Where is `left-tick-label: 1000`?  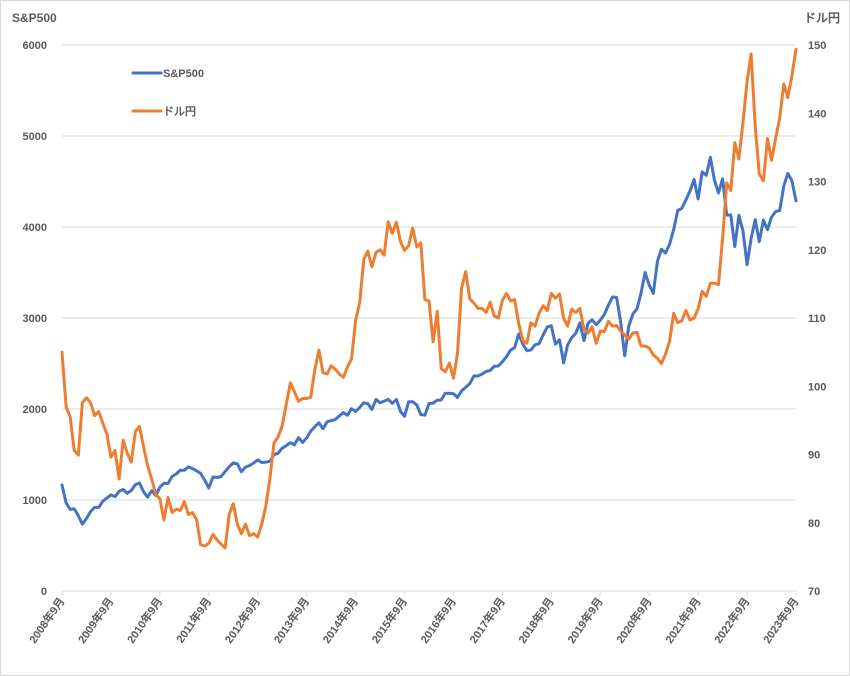
left-tick-label: 1000 is located at coordinates (35, 501).